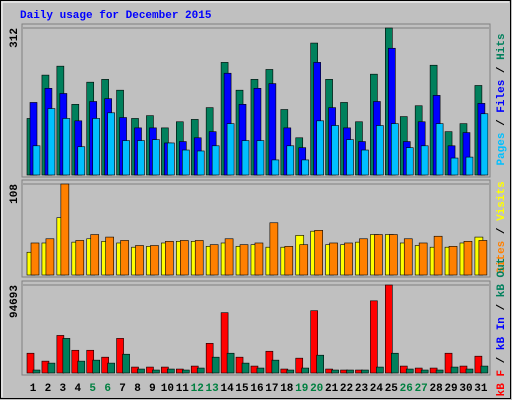  What do you see at coordinates (107, 389) in the screenshot?
I see `x-tick-label: 6` at bounding box center [107, 389].